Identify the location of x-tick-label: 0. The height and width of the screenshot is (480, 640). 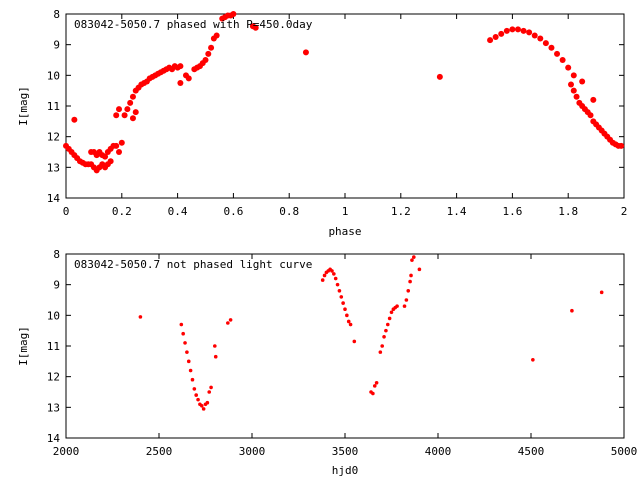
(66, 211).